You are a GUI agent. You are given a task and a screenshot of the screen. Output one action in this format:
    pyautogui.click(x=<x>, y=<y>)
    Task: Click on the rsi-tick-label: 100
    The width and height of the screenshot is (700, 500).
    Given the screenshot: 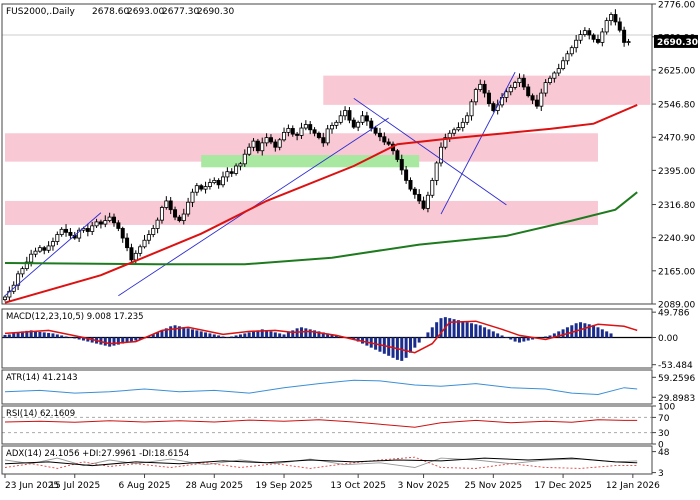 What is the action you would take?
    pyautogui.click(x=666, y=408)
    